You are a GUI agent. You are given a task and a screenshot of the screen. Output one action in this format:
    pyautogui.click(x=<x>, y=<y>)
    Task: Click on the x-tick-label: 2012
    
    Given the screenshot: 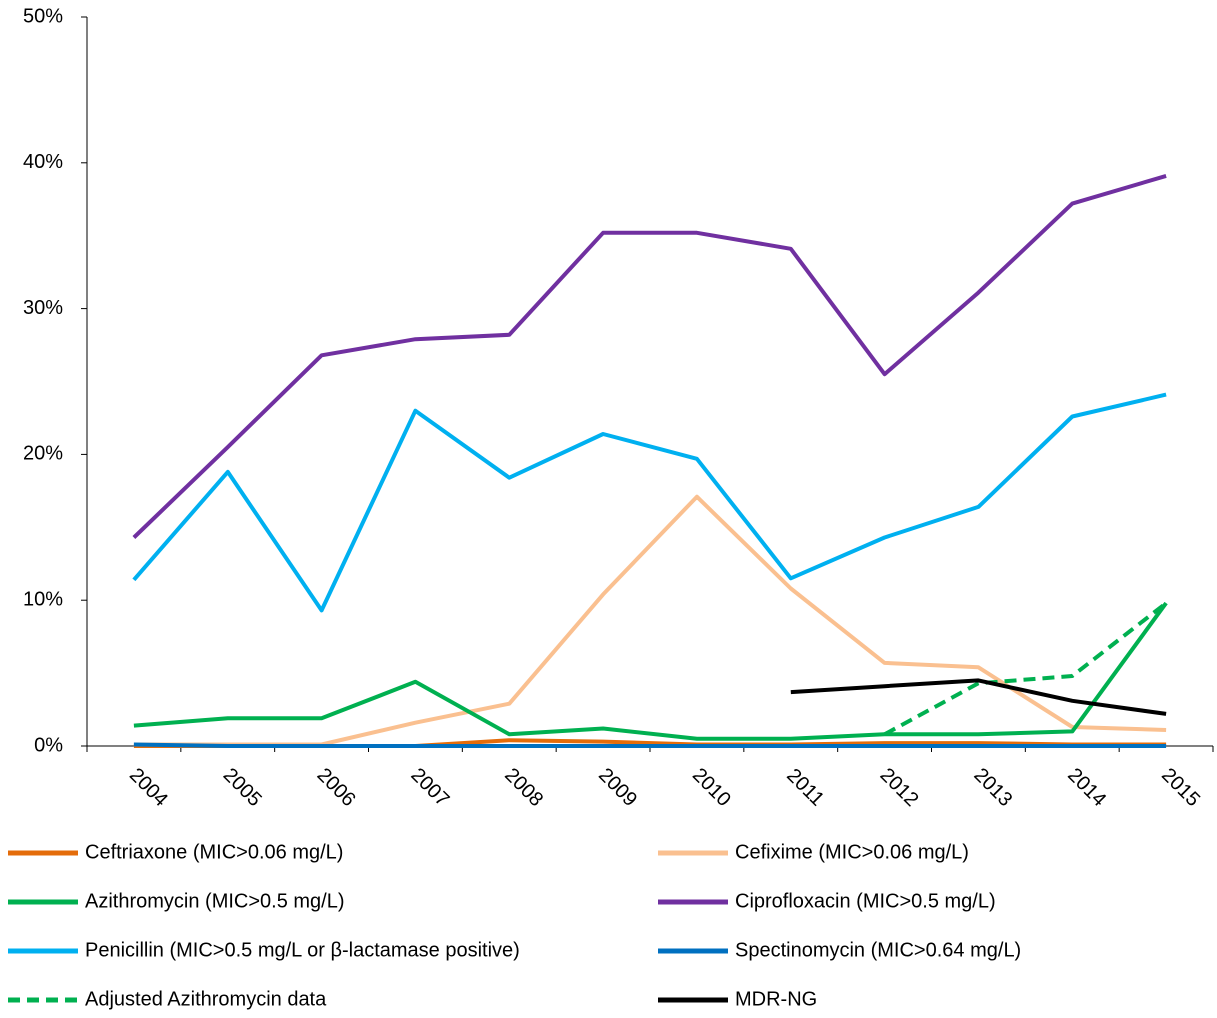 What is the action you would take?
    pyautogui.click(x=899, y=787)
    